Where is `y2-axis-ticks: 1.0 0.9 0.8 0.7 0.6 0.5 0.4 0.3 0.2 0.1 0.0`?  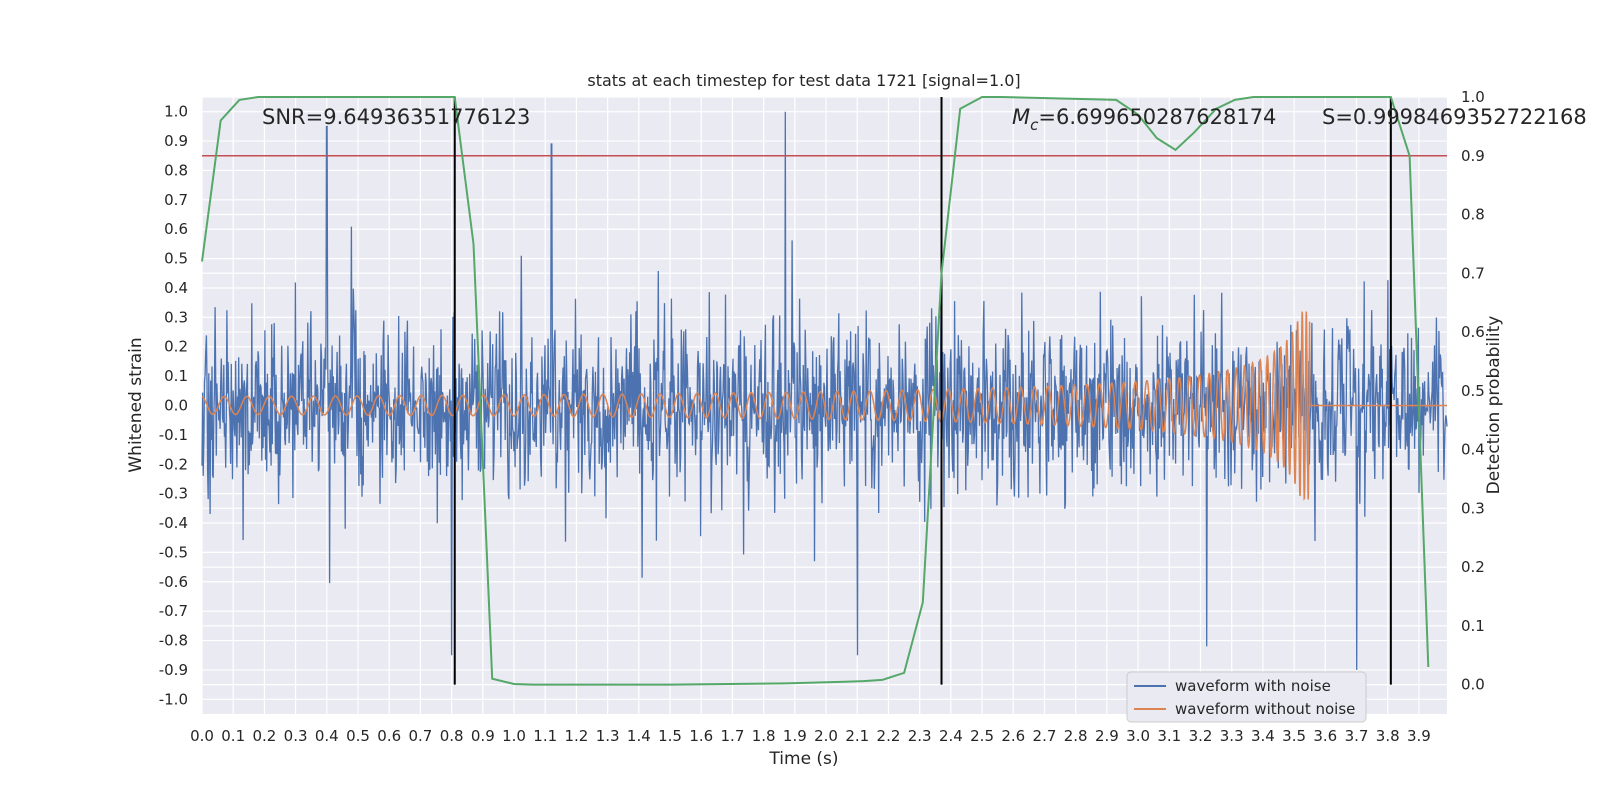
y2-axis-ticks: 1.0 0.9 0.8 0.7 0.6 0.5 0.4 0.3 0.2 0.1 0.0 is located at coordinates (1473, 391).